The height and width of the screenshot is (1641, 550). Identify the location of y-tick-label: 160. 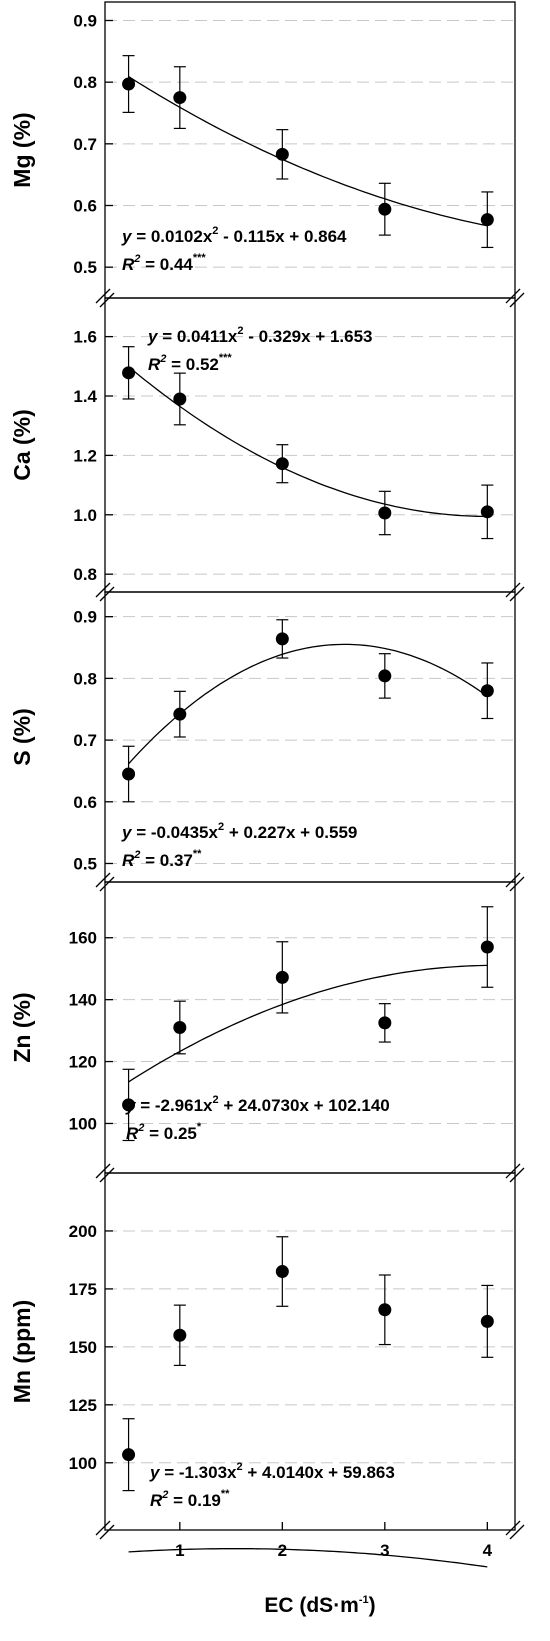
(83, 938).